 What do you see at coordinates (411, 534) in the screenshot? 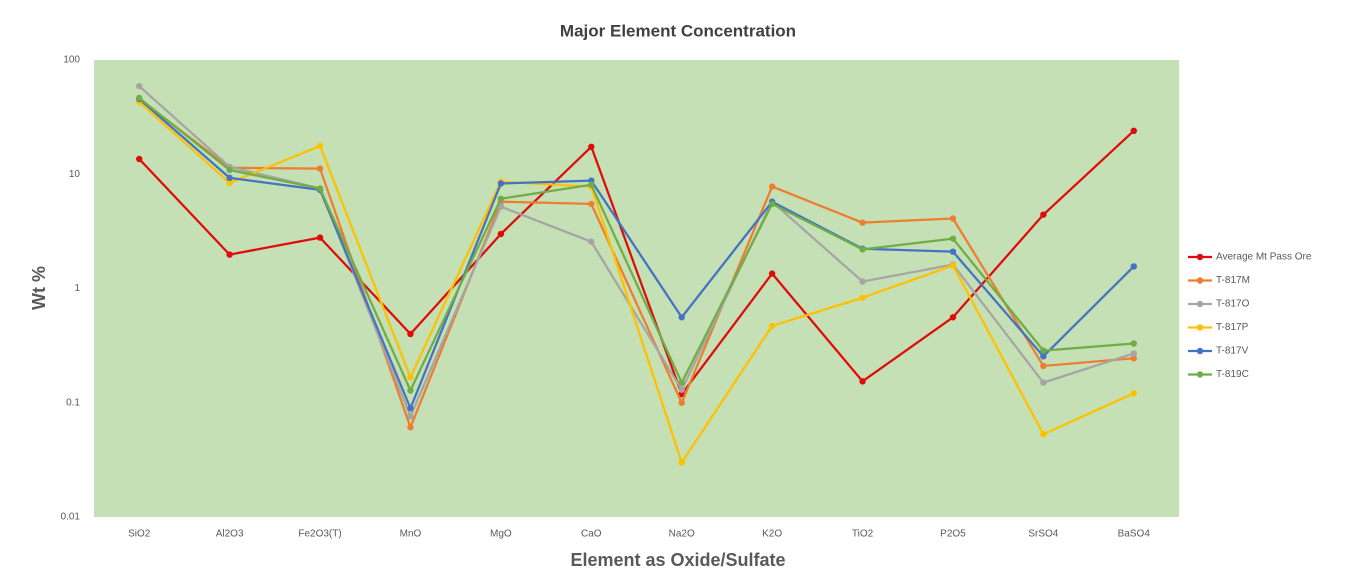
I see `x-tick-label: MnO` at bounding box center [411, 534].